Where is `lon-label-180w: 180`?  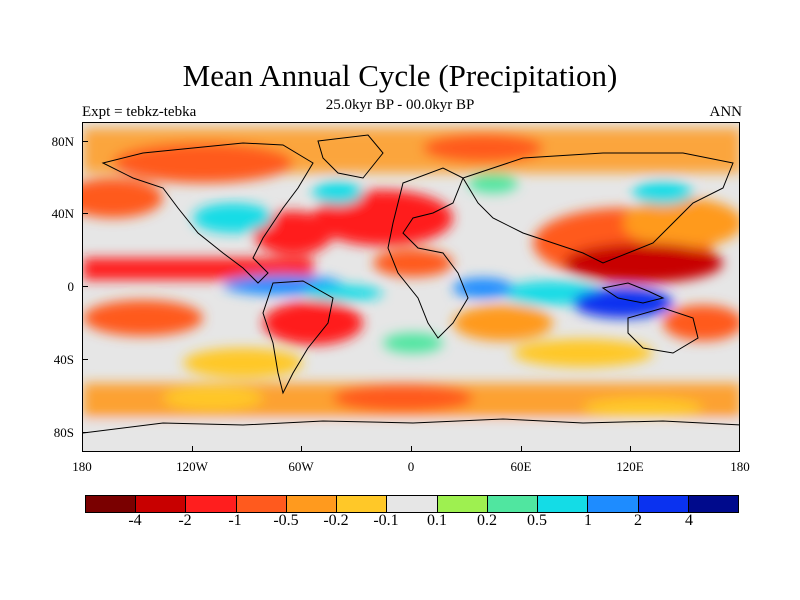
lon-label-180w: 180 is located at coordinates (82, 466).